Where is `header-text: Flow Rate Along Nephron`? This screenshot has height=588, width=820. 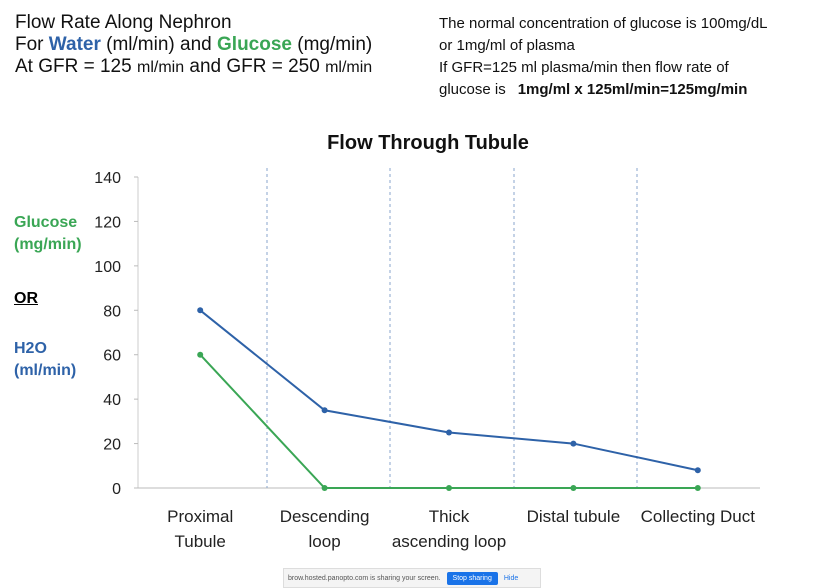 header-text: Flow Rate Along Nephron is located at coordinates (123, 22).